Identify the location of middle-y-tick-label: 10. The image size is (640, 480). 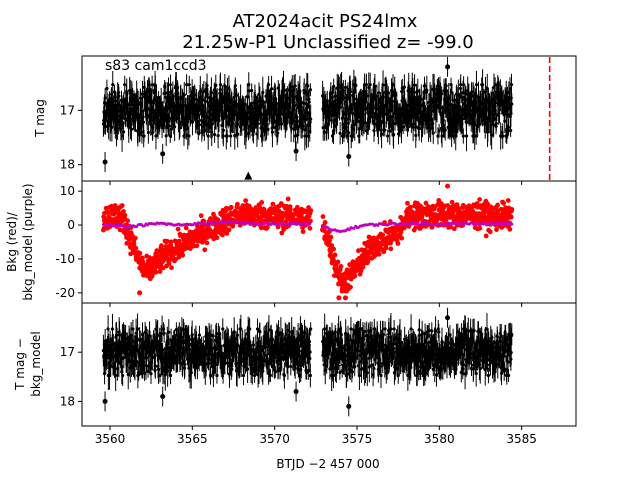
(67, 191).